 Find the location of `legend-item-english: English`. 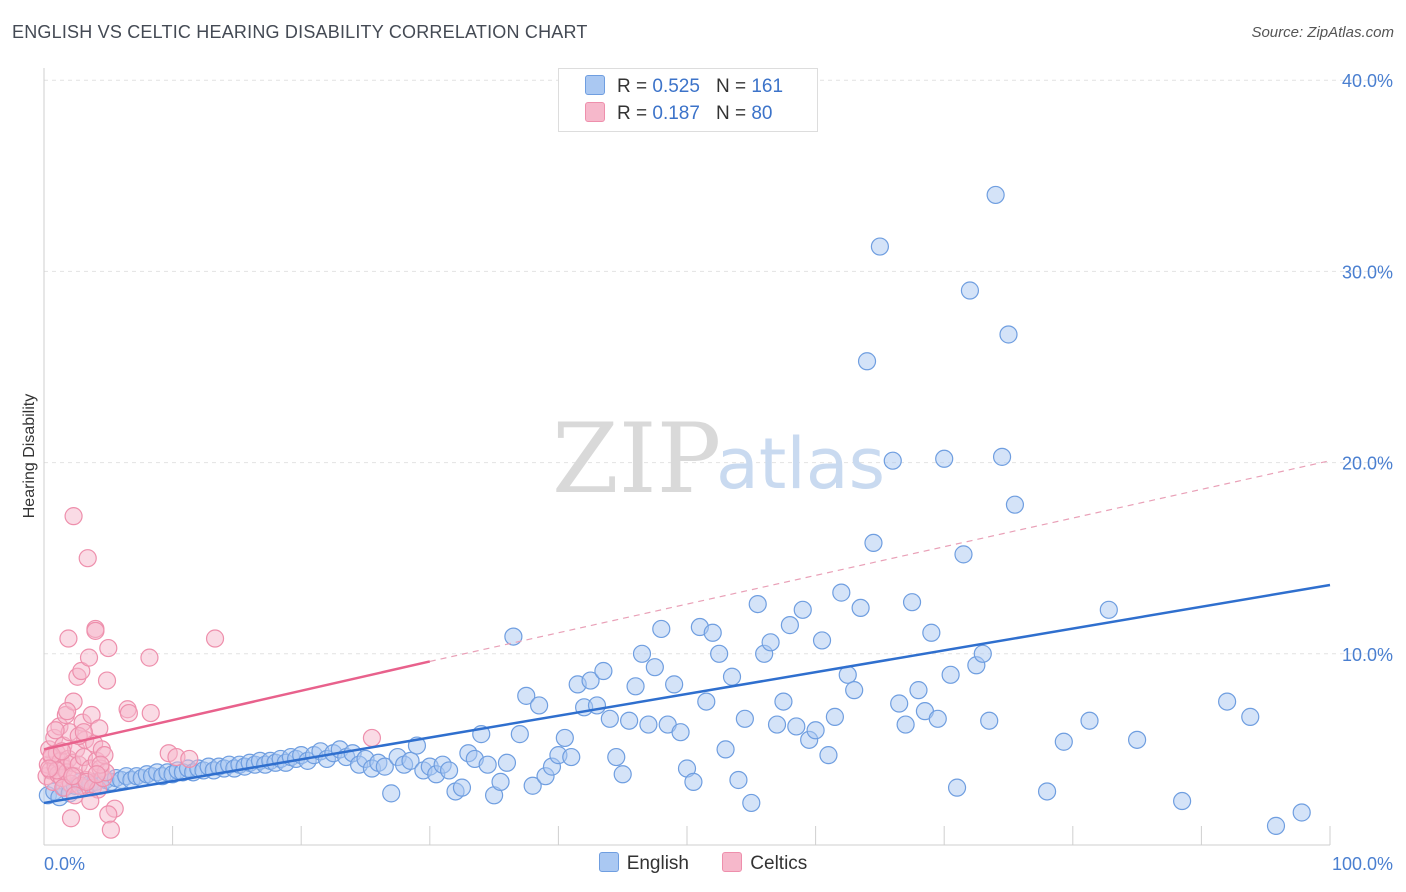

legend-item-english: English is located at coordinates (644, 863).